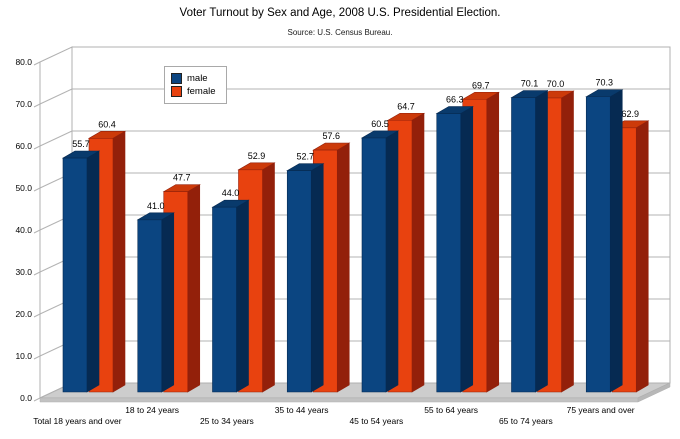  What do you see at coordinates (152, 410) in the screenshot?
I see `x-axis-label-18-to-24-years: 18 to 24 years` at bounding box center [152, 410].